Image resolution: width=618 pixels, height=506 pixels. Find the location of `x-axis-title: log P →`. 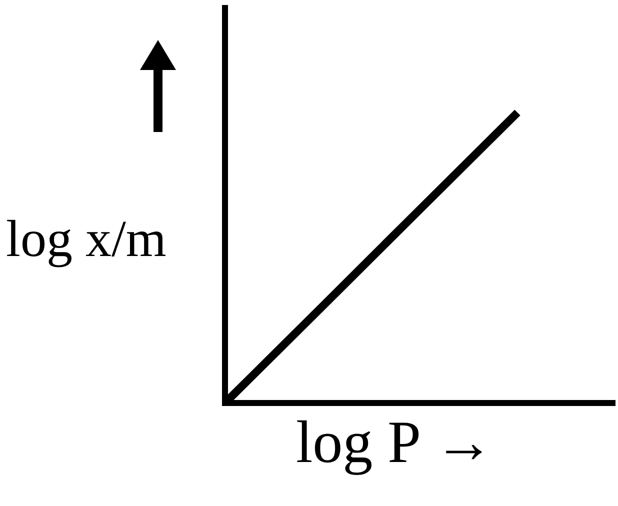

x-axis-title: log P → is located at coordinates (395, 442).